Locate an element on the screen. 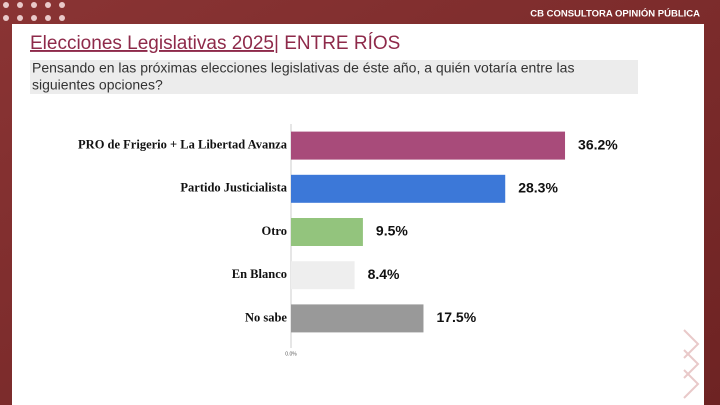 The image size is (720, 405). title-suffix: | ENTRE RÍOS is located at coordinates (337, 43).